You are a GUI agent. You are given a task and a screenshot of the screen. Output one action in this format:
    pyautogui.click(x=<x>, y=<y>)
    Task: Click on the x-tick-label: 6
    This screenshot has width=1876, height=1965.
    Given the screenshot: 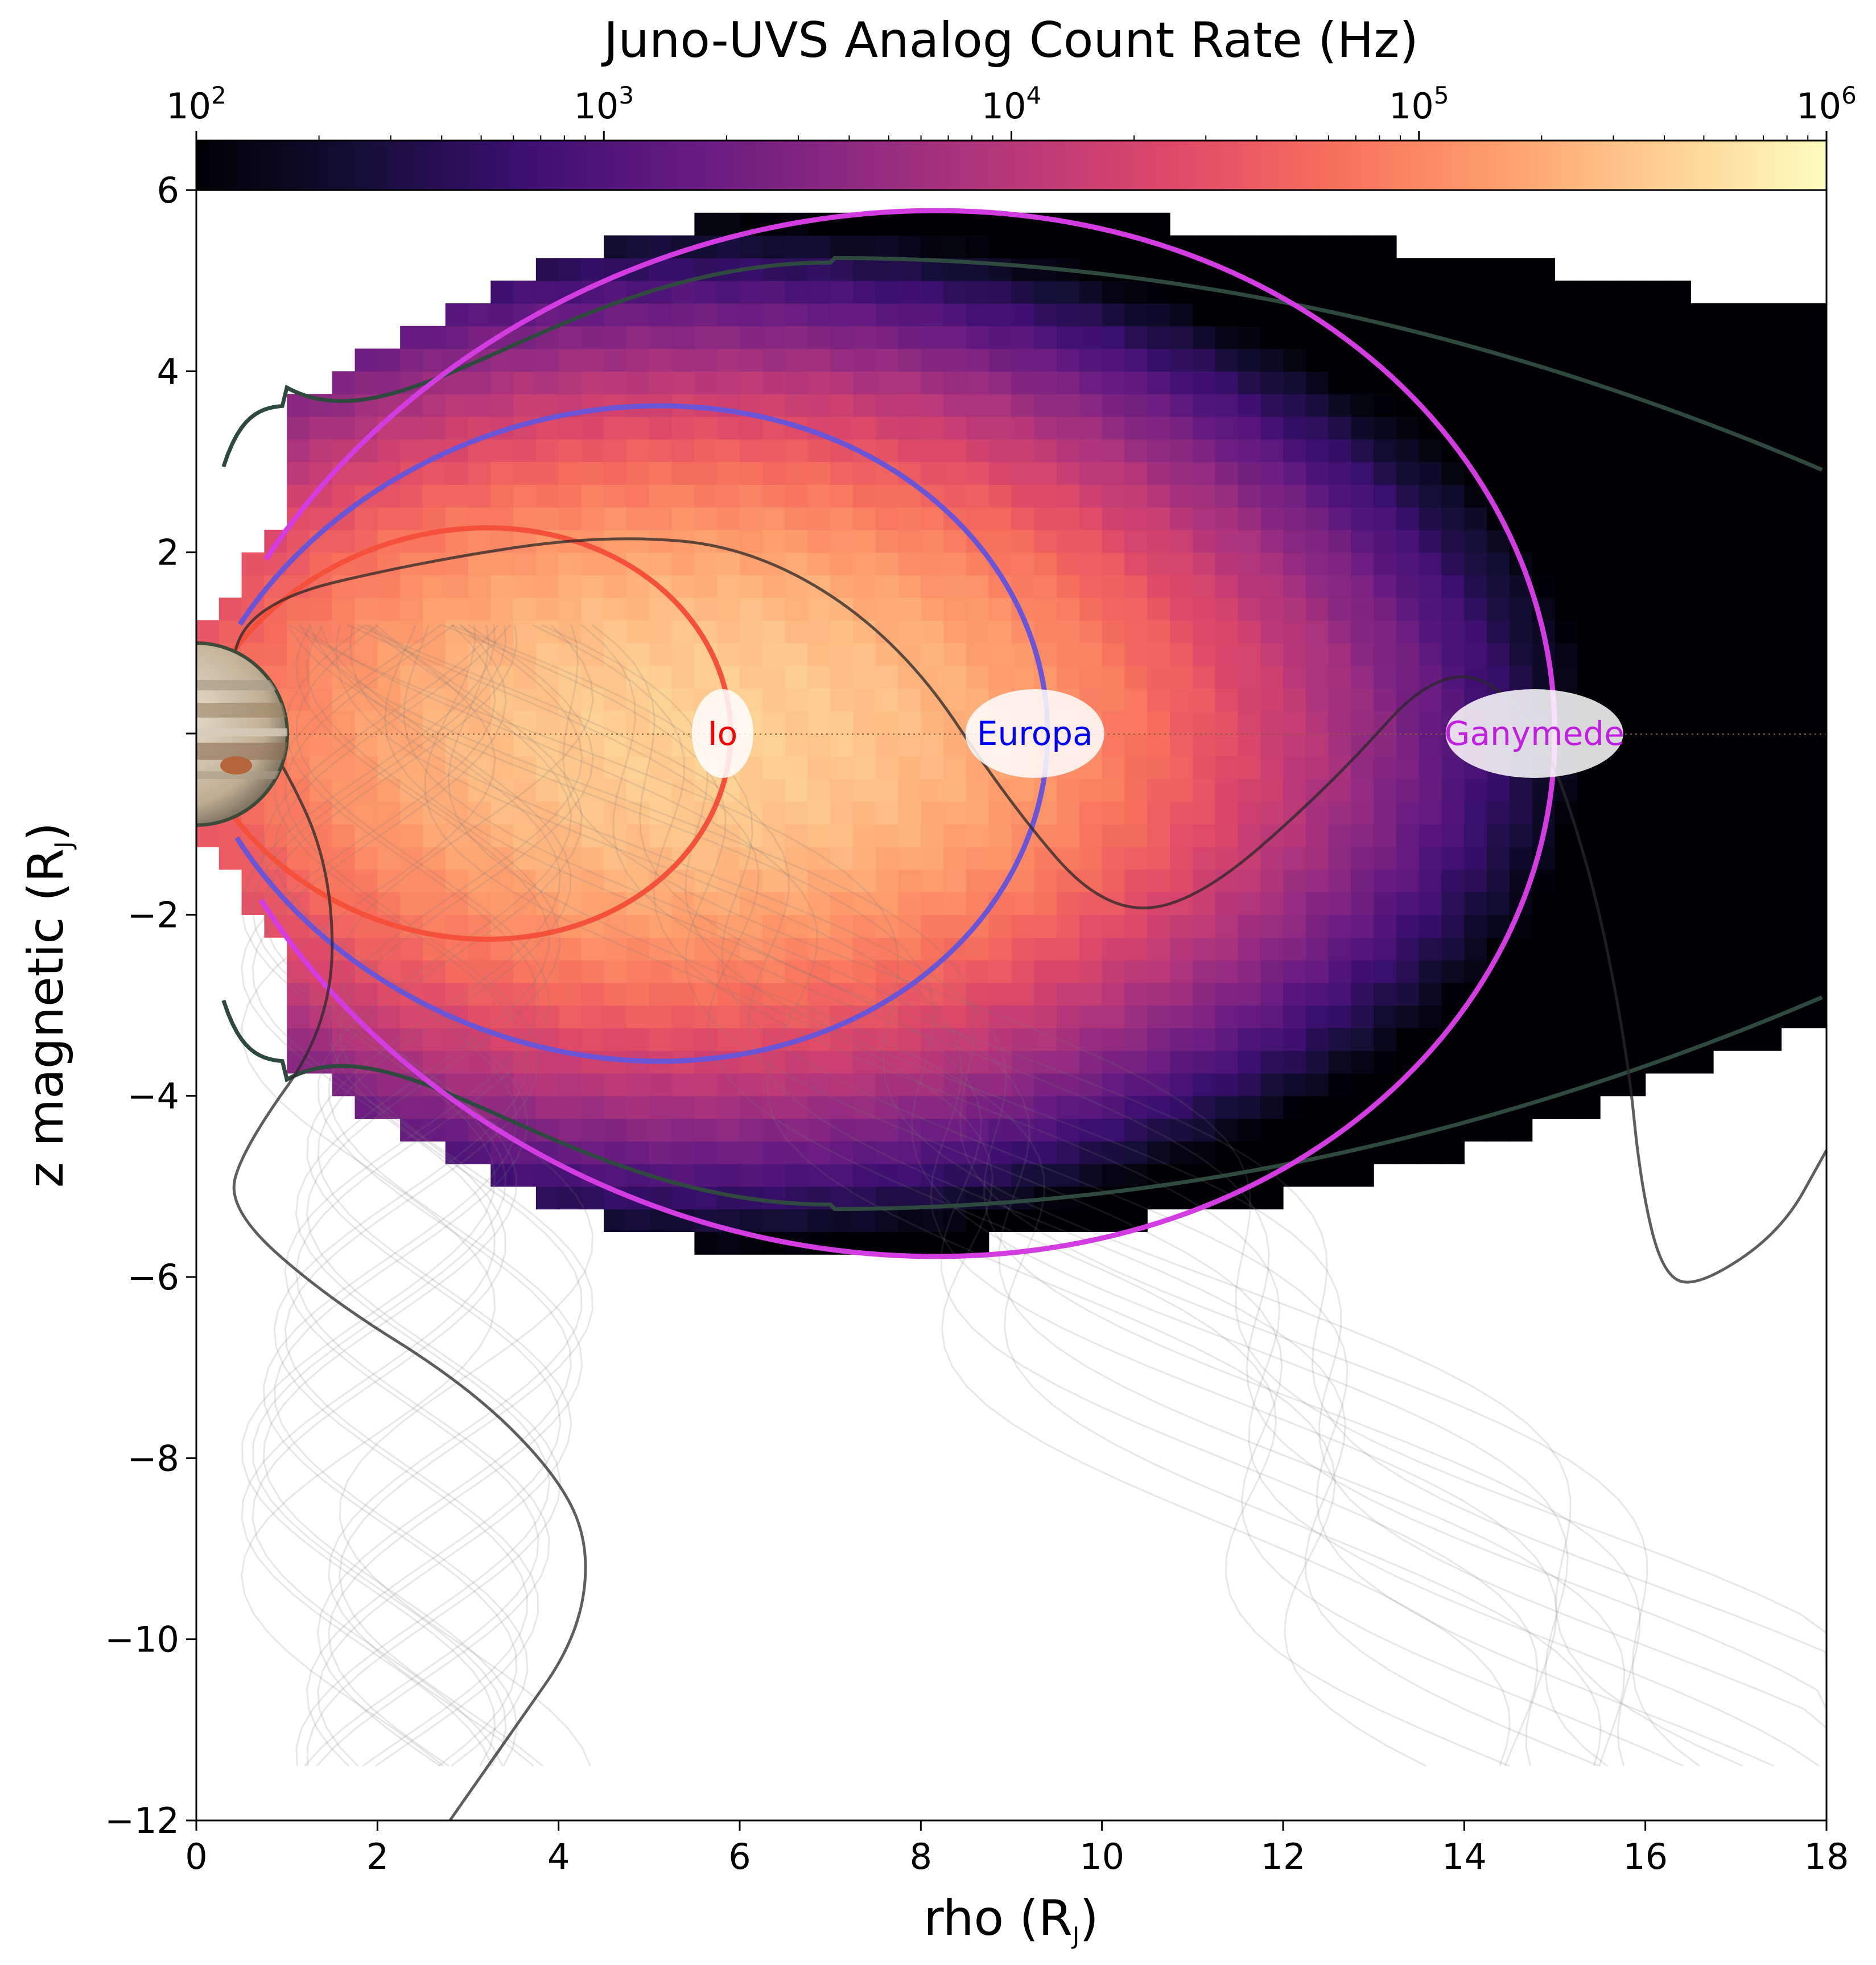 What is the action you would take?
    pyautogui.click(x=739, y=1857)
    